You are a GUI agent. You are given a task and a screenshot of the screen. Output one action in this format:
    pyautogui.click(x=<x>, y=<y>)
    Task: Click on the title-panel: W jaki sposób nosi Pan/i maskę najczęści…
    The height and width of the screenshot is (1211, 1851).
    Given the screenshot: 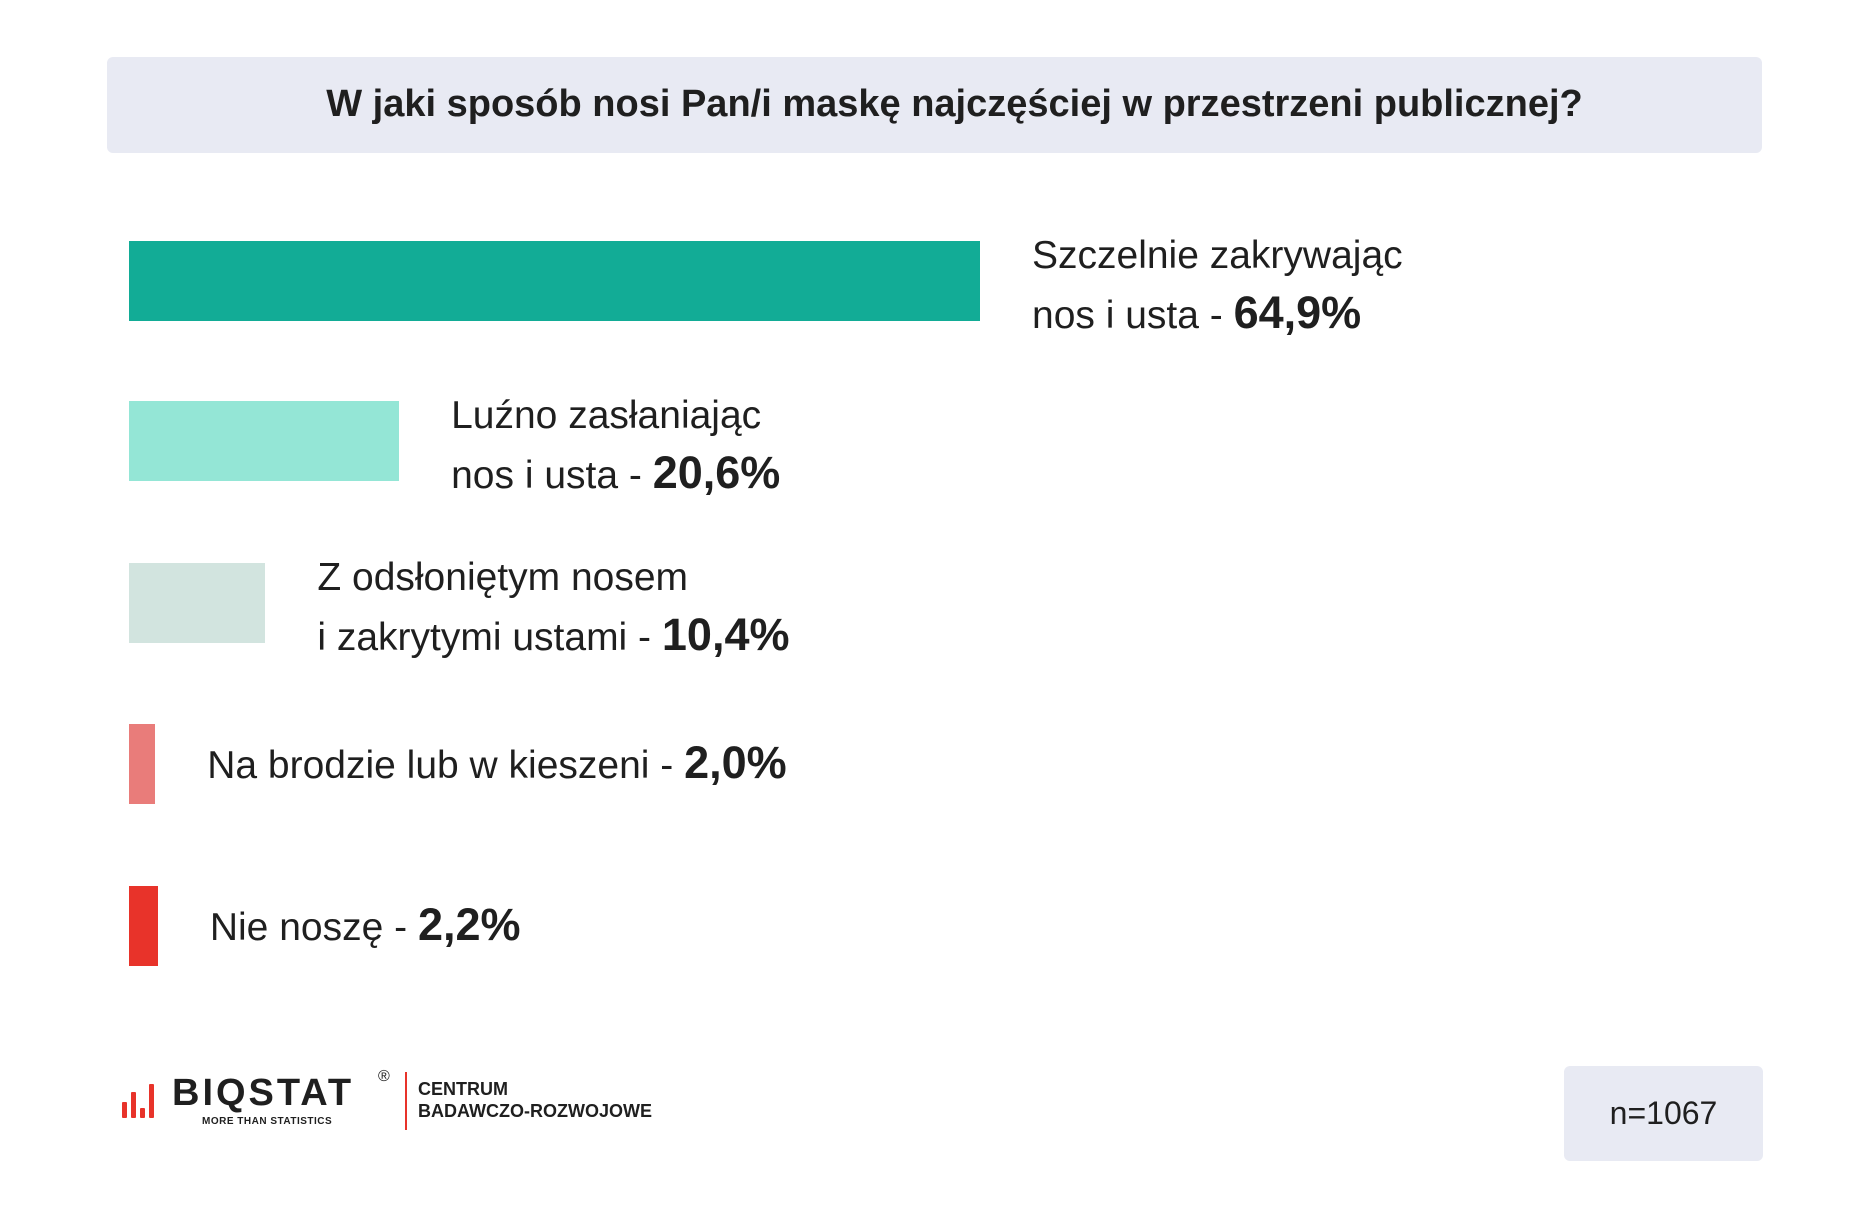 What is the action you would take?
    pyautogui.click(x=934, y=105)
    